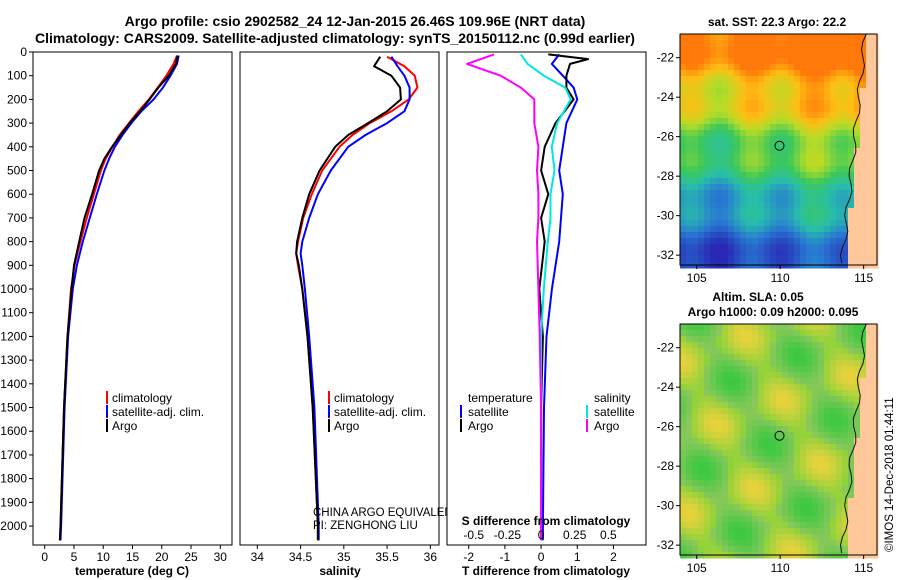  Describe the element at coordinates (697, 278) in the screenshot. I see `map-x-tick-label: 105` at that location.